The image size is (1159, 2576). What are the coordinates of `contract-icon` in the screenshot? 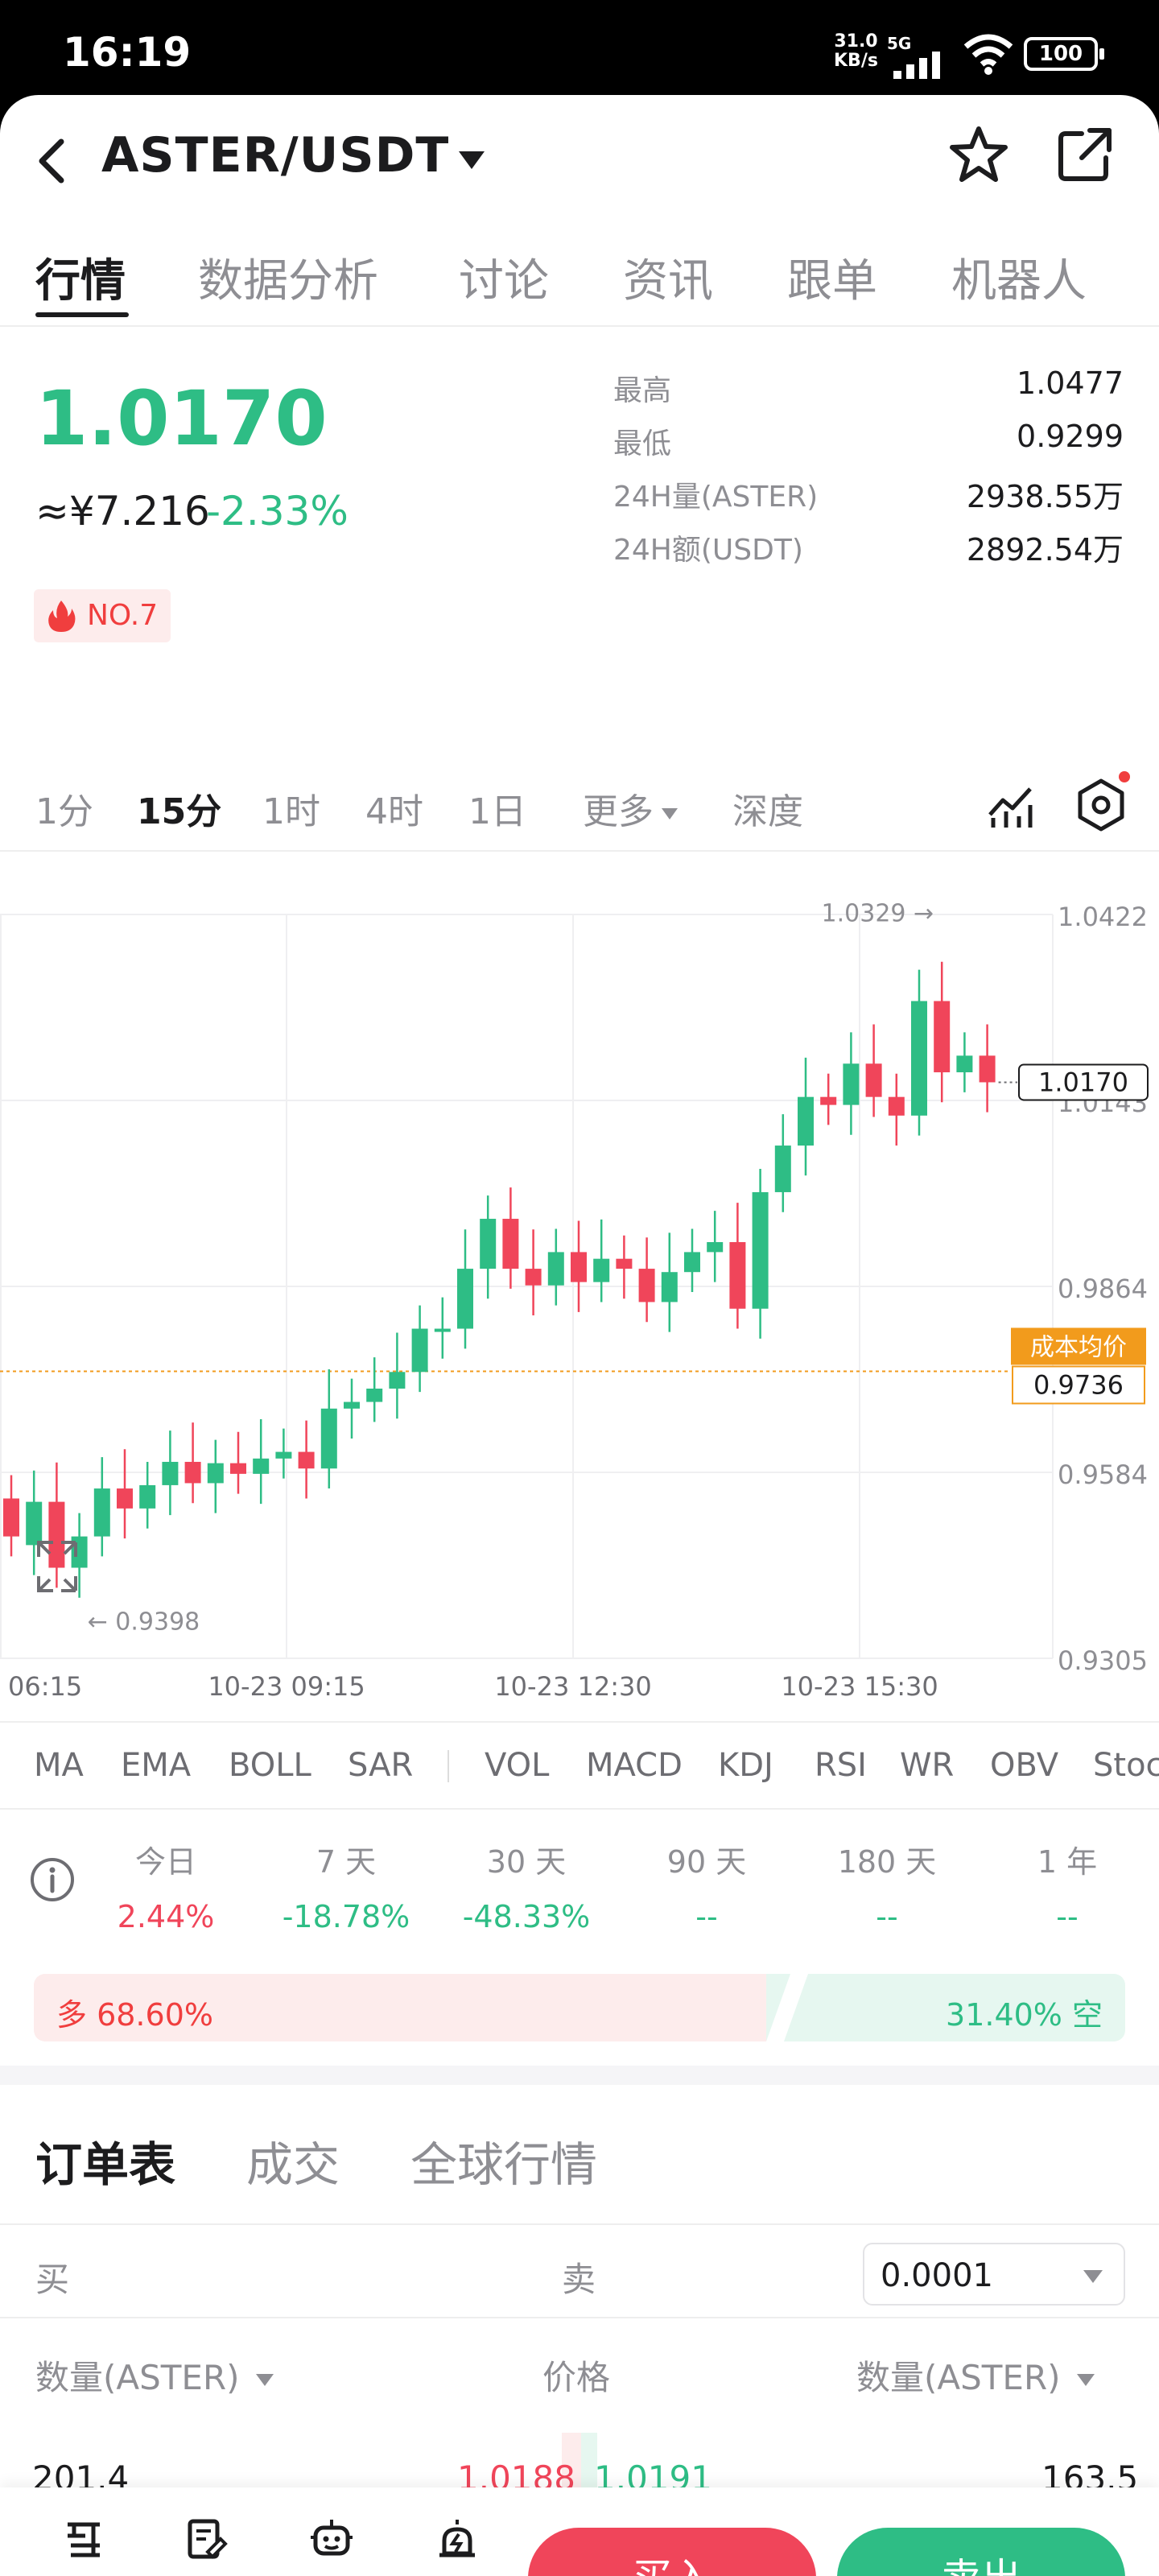 It's located at (208, 2539).